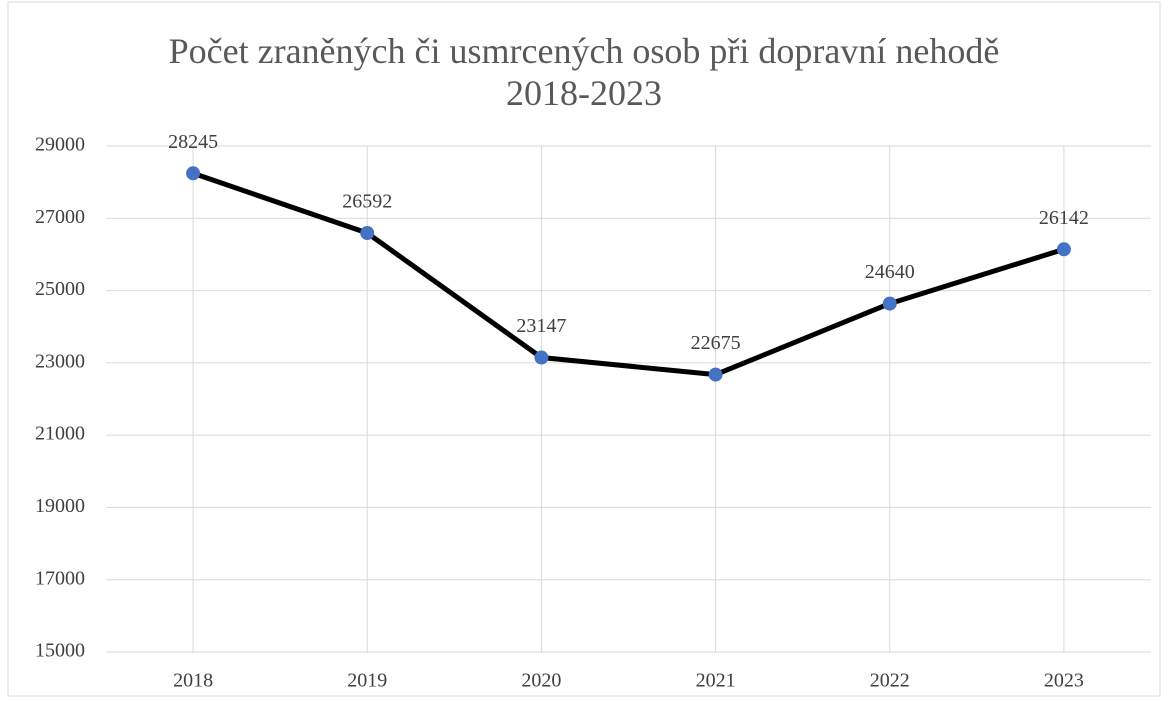 The width and height of the screenshot is (1169, 701). Describe the element at coordinates (60, 217) in the screenshot. I see `y-tick-label: 27000` at that location.